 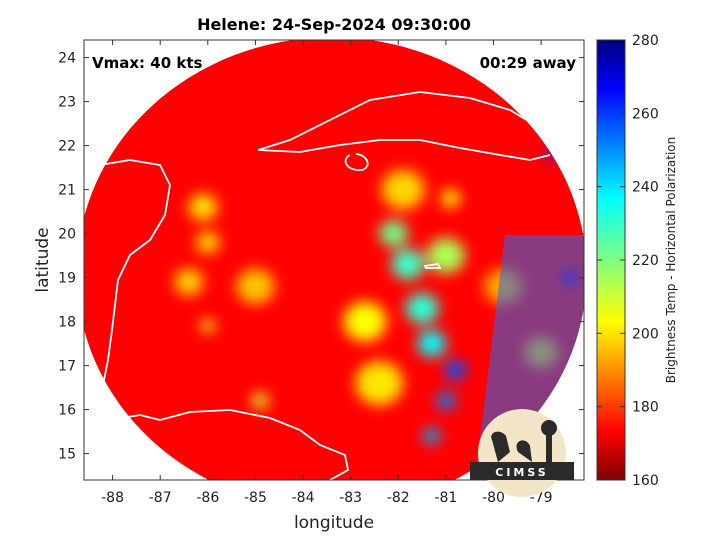 I want to click on y-tick-label: 15, so click(x=67, y=455).